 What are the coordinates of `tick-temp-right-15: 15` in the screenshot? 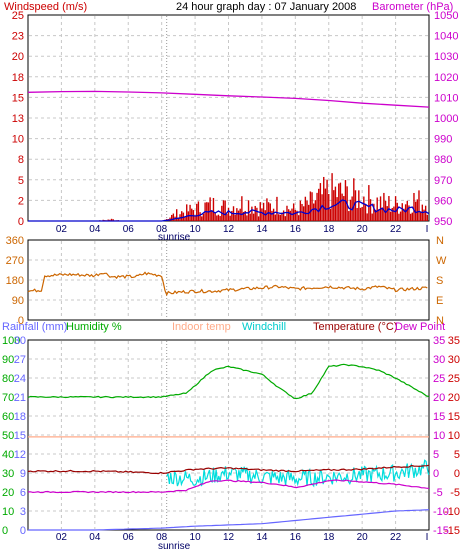 It's located at (454, 417).